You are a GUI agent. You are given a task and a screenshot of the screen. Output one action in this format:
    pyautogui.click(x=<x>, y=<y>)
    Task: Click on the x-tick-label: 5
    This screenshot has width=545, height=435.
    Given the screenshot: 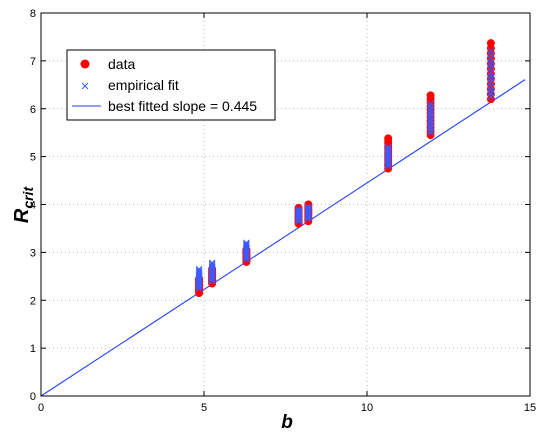 What is the action you would take?
    pyautogui.click(x=204, y=408)
    